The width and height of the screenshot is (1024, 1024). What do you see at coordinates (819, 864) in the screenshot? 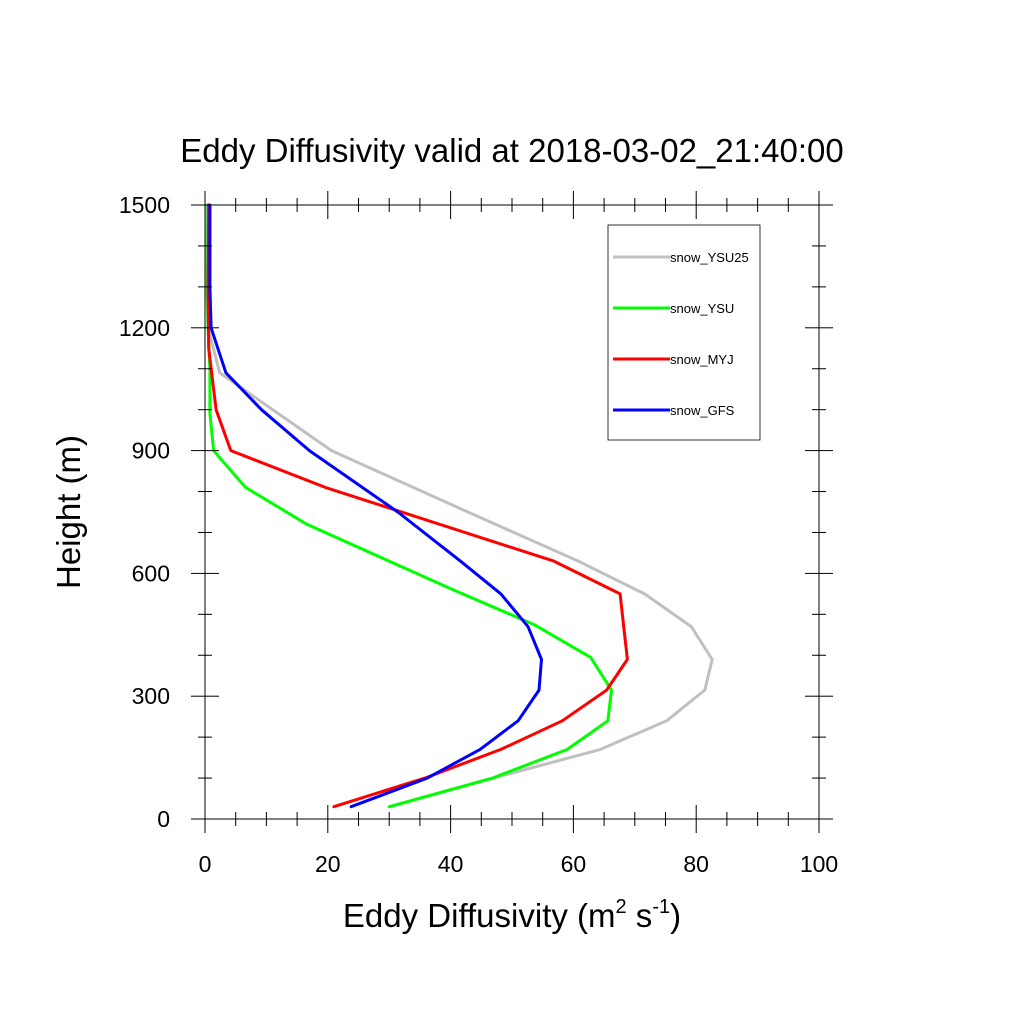
I see `x-tick-label: 100` at bounding box center [819, 864].